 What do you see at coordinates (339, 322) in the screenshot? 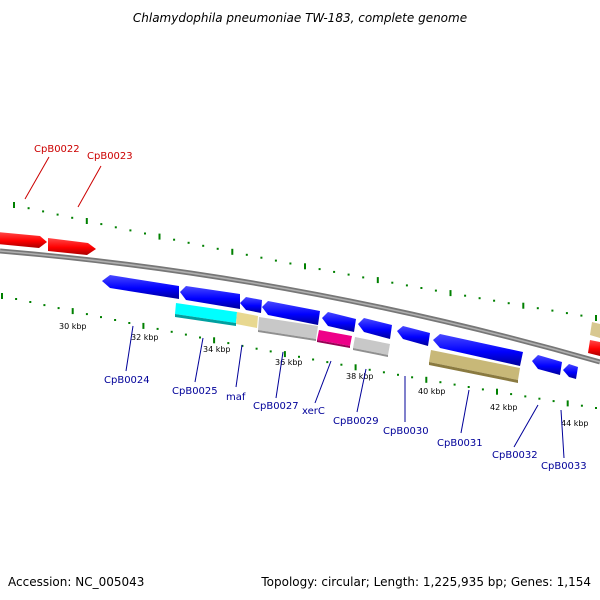
I see `gene-arrow-xerC` at bounding box center [339, 322].